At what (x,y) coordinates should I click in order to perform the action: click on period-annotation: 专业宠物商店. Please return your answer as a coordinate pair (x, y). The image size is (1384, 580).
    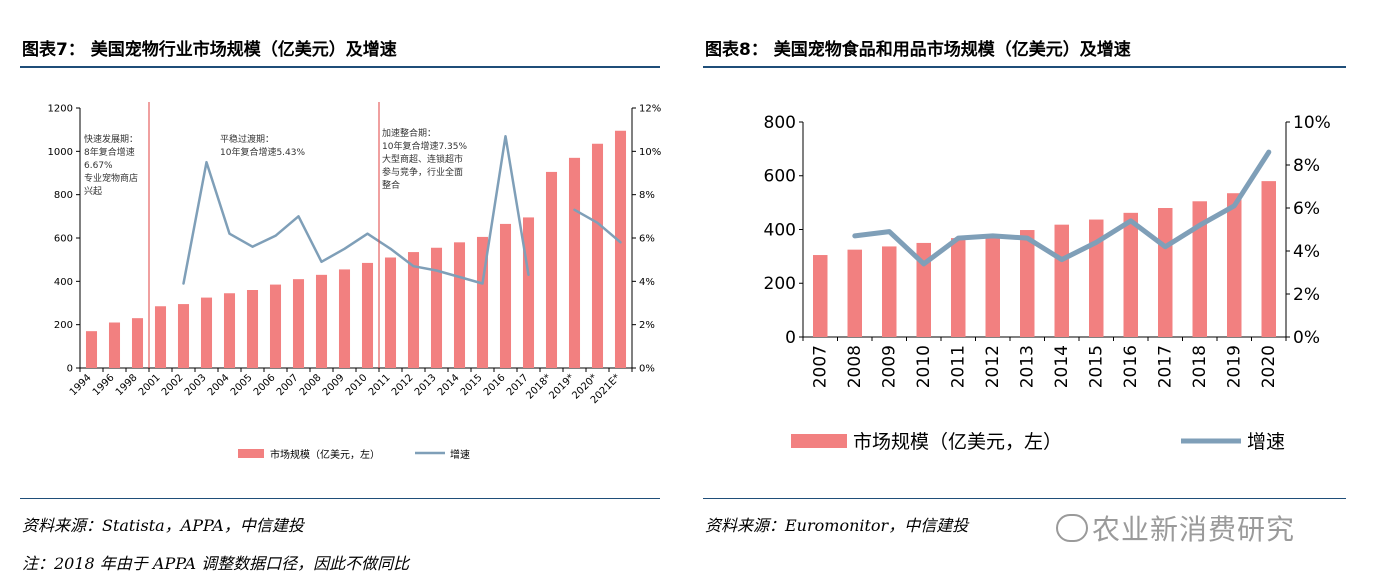
    Looking at the image, I should click on (111, 178).